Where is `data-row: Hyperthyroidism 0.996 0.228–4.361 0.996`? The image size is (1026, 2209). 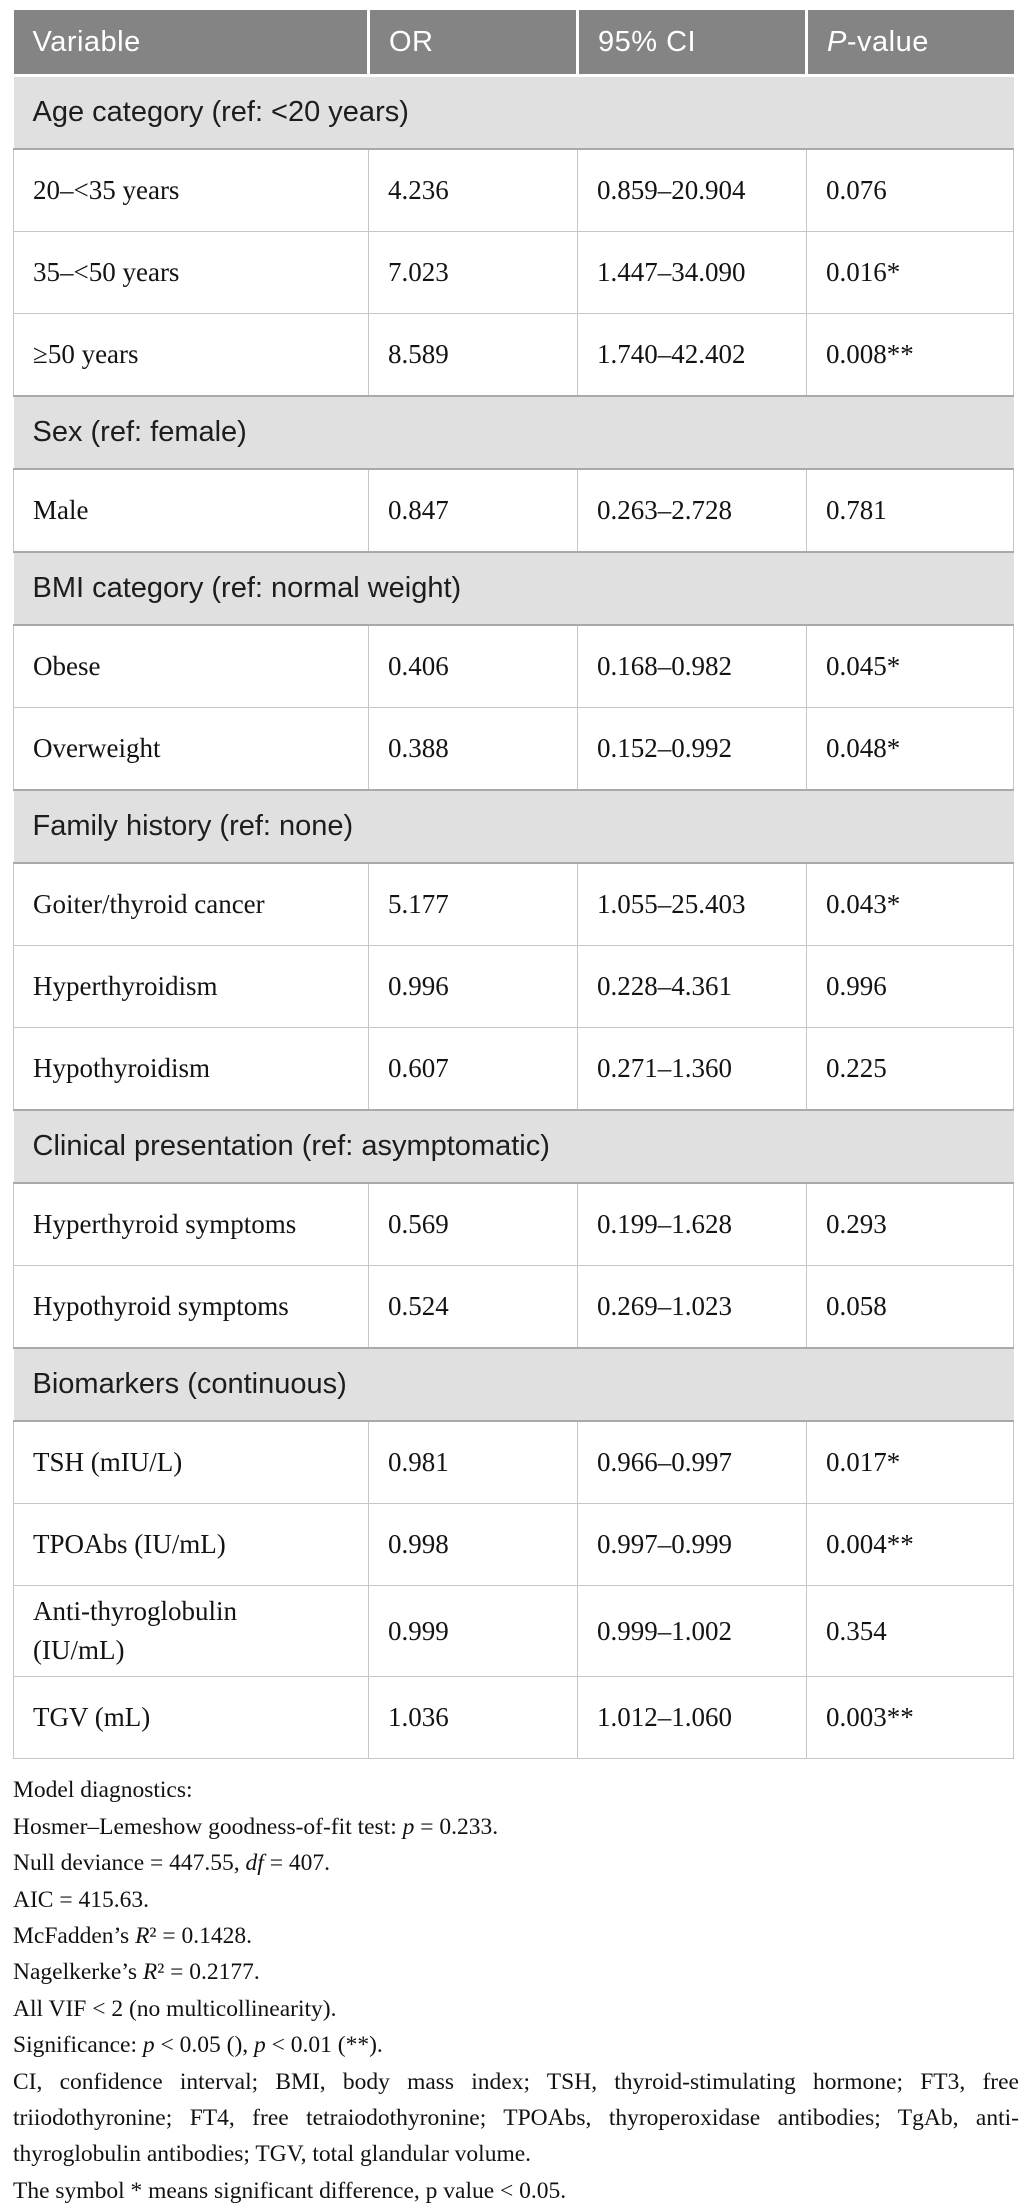
data-row: Hyperthyroidism 0.996 0.228–4.361 0.996 is located at coordinates (513, 986).